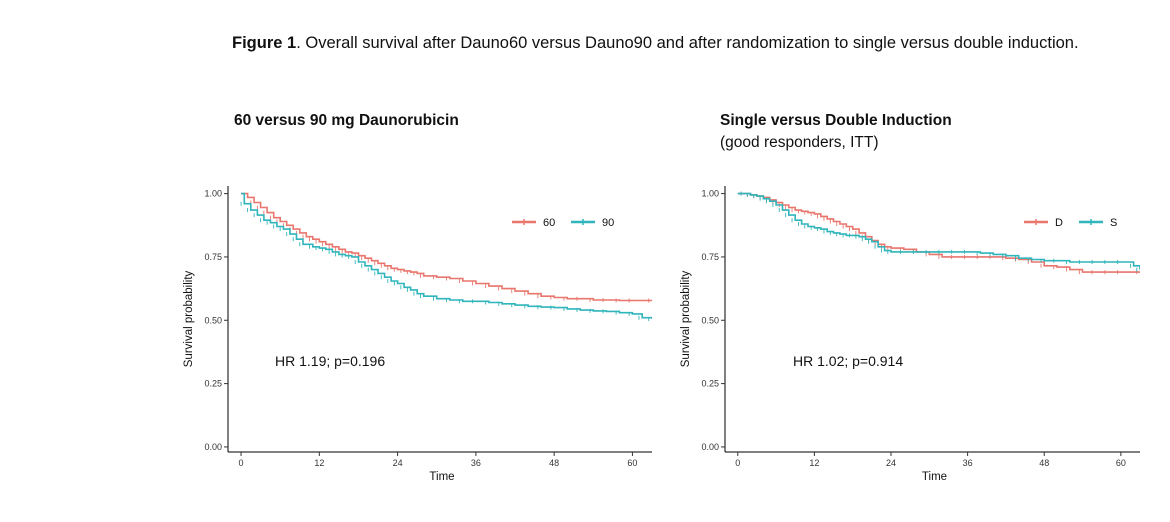 The image size is (1170, 522). Describe the element at coordinates (938, 231) in the screenshot. I see `series-line-S` at that location.